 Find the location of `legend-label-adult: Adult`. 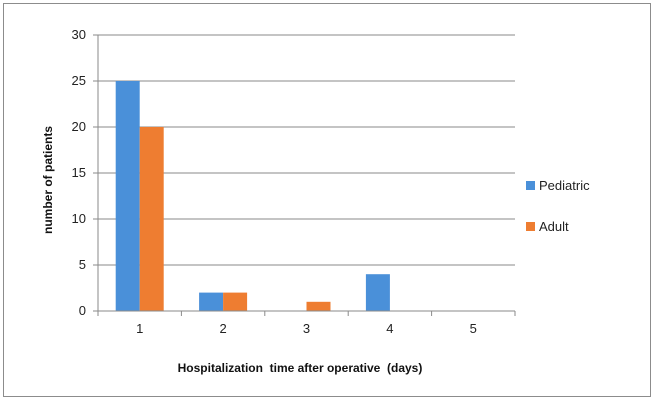

legend-label-adult: Adult is located at coordinates (554, 226).